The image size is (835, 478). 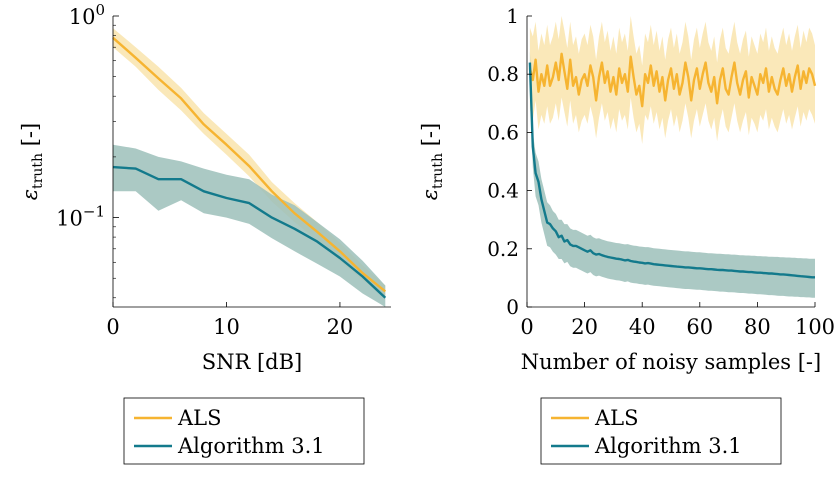 I want to click on y-tick-label: 10⁻¹, so click(x=80, y=217).